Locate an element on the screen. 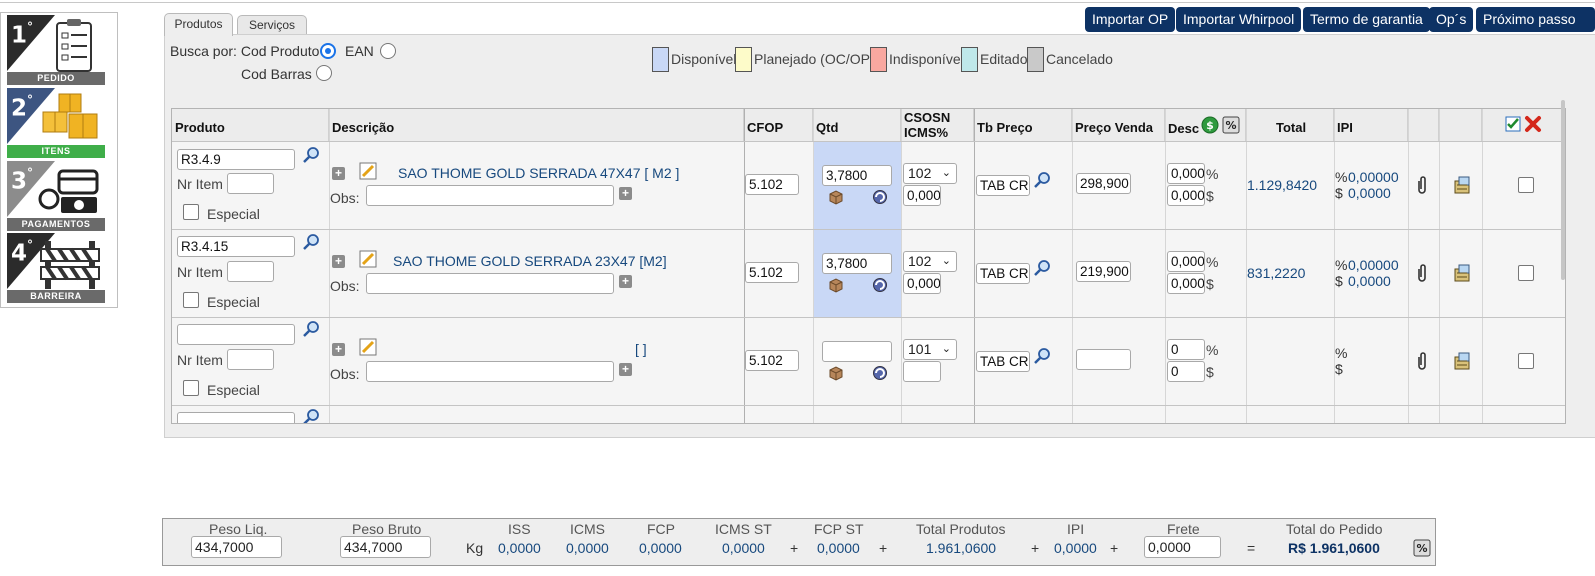 This screenshot has height=576, width=1595. ean-radio is located at coordinates (388, 51).